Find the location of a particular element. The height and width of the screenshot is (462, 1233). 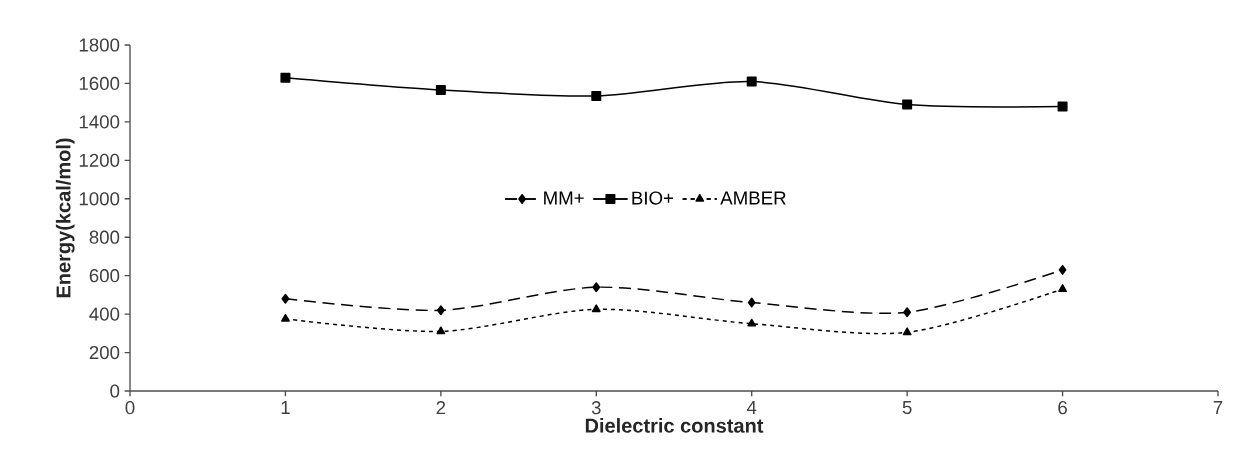

y-tick-label: 600 is located at coordinates (104, 276).